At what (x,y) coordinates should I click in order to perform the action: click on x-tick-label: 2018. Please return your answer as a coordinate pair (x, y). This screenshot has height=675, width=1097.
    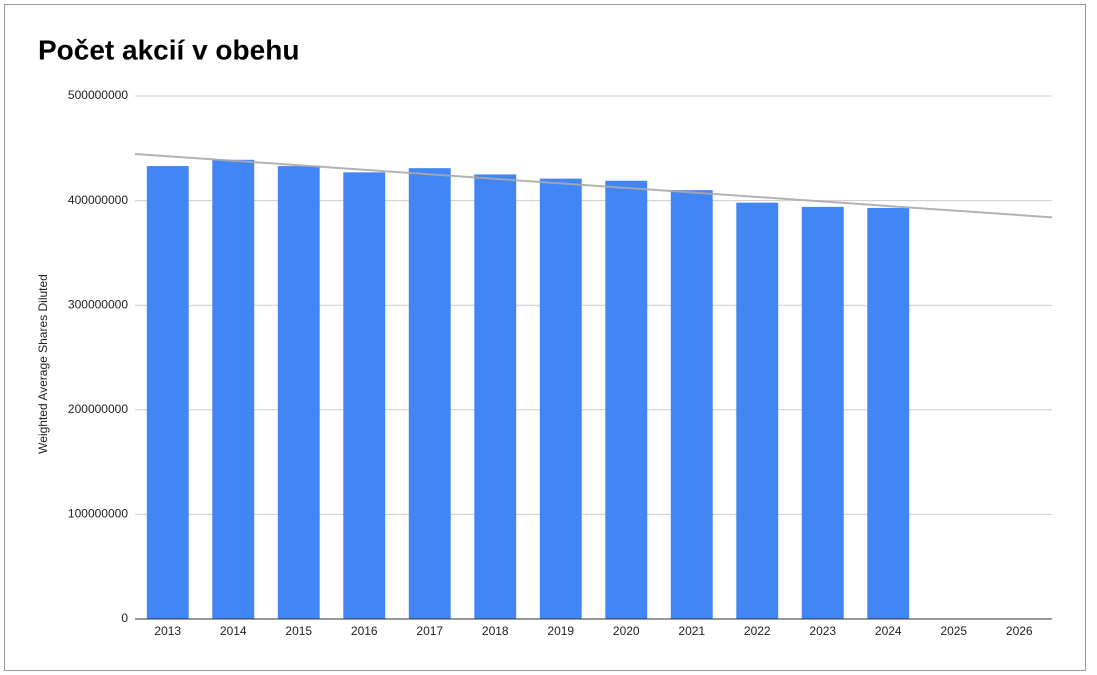
    Looking at the image, I should click on (495, 631).